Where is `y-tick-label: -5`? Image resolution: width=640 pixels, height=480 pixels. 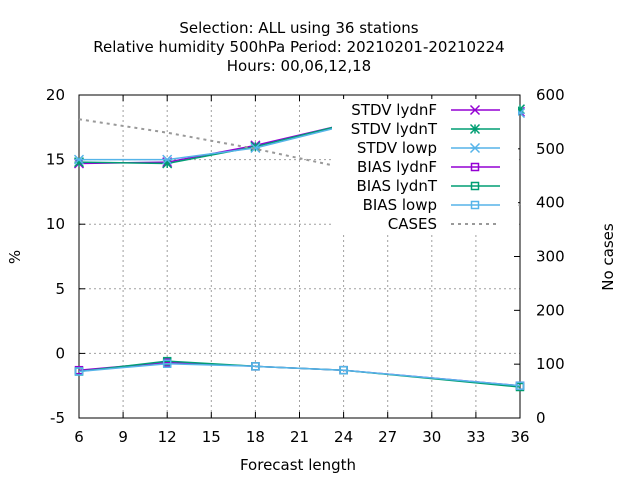
y-tick-label: -5 is located at coordinates (57, 418).